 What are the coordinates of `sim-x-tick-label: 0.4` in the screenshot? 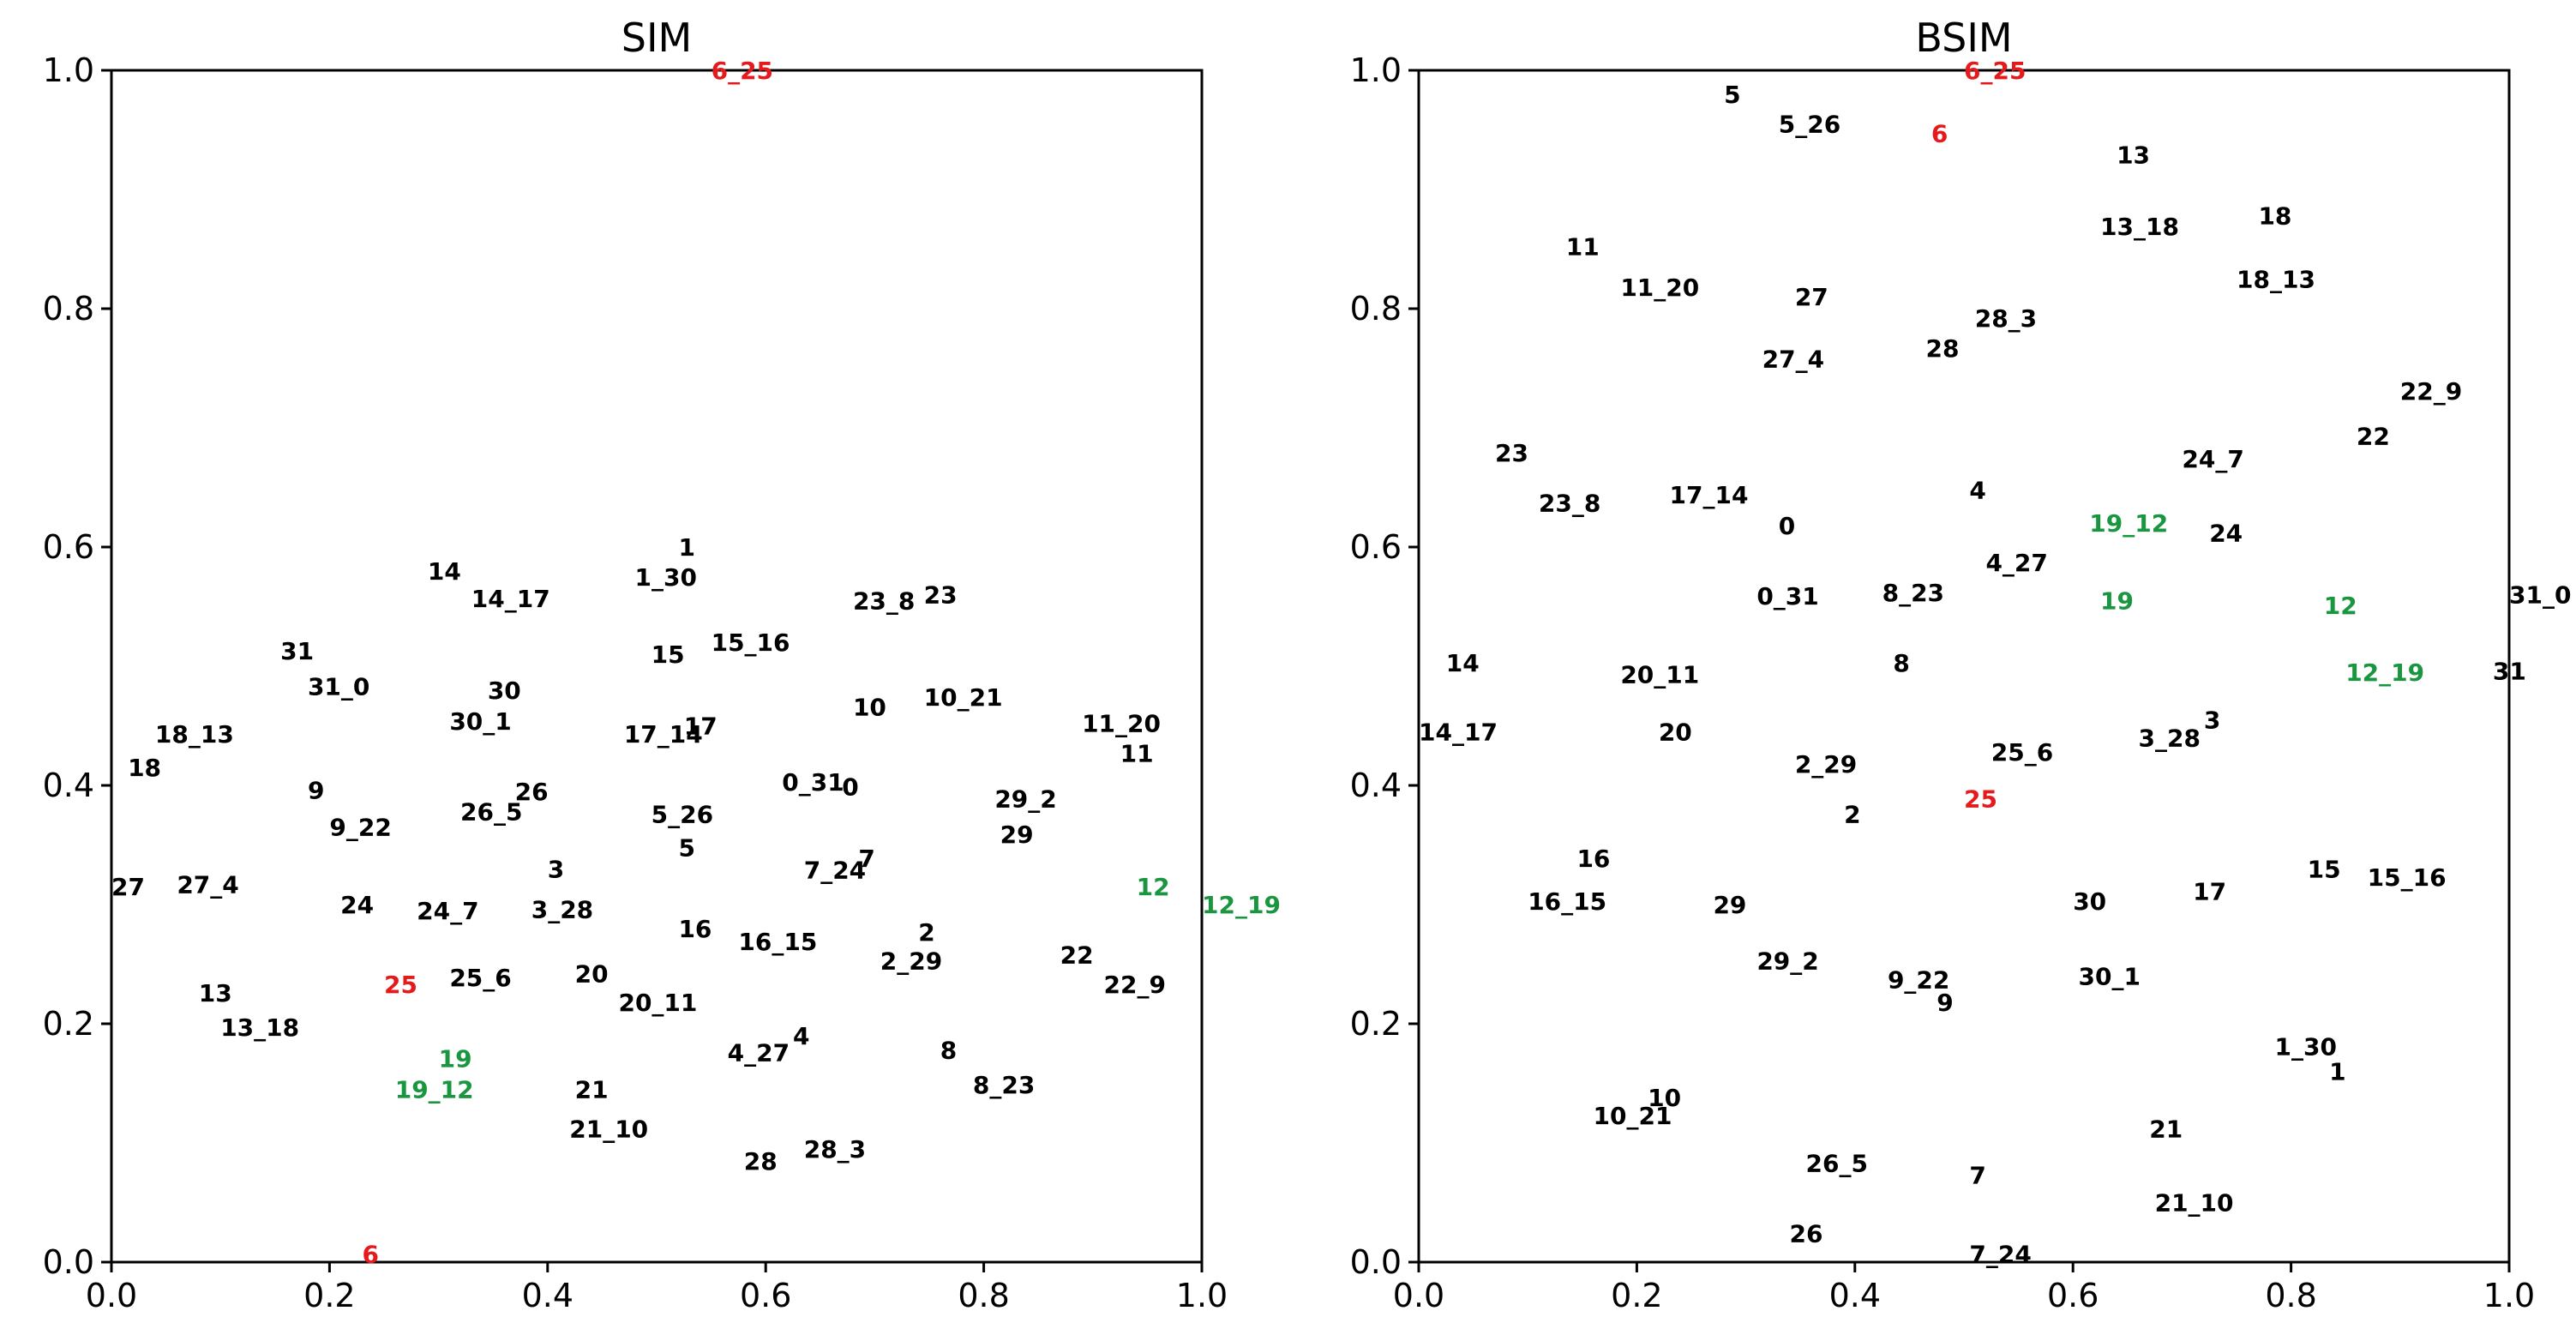 It's located at (547, 1295).